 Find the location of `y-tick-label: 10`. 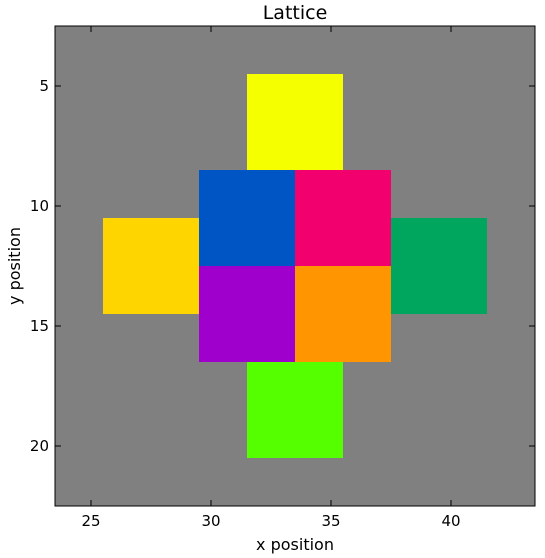

y-tick-label: 10 is located at coordinates (39, 206).